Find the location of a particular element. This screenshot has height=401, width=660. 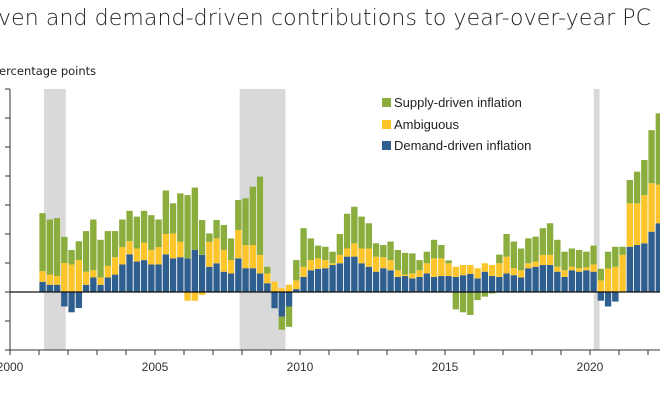

bar-demand-driven-inflation-2020Q1 is located at coordinates (593, 281).